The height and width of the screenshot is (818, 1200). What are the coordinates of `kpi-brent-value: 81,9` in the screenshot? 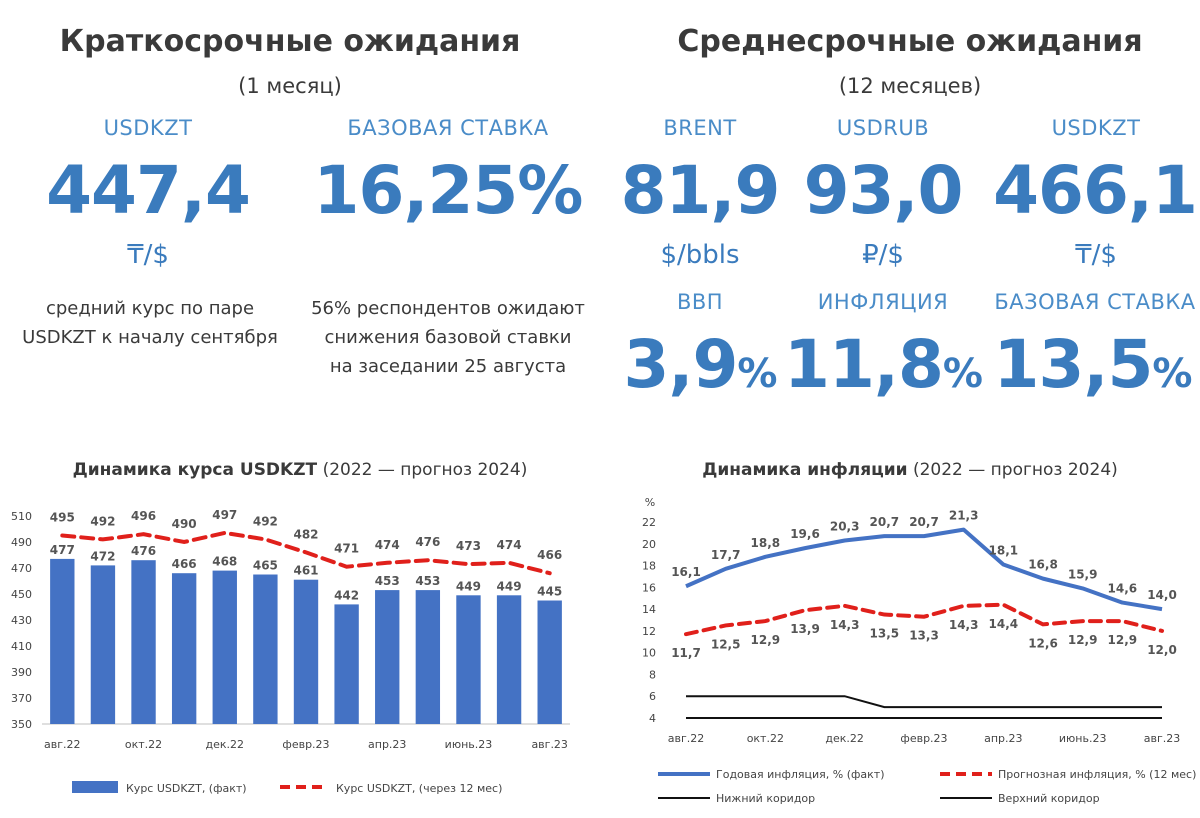 It's located at (700, 190).